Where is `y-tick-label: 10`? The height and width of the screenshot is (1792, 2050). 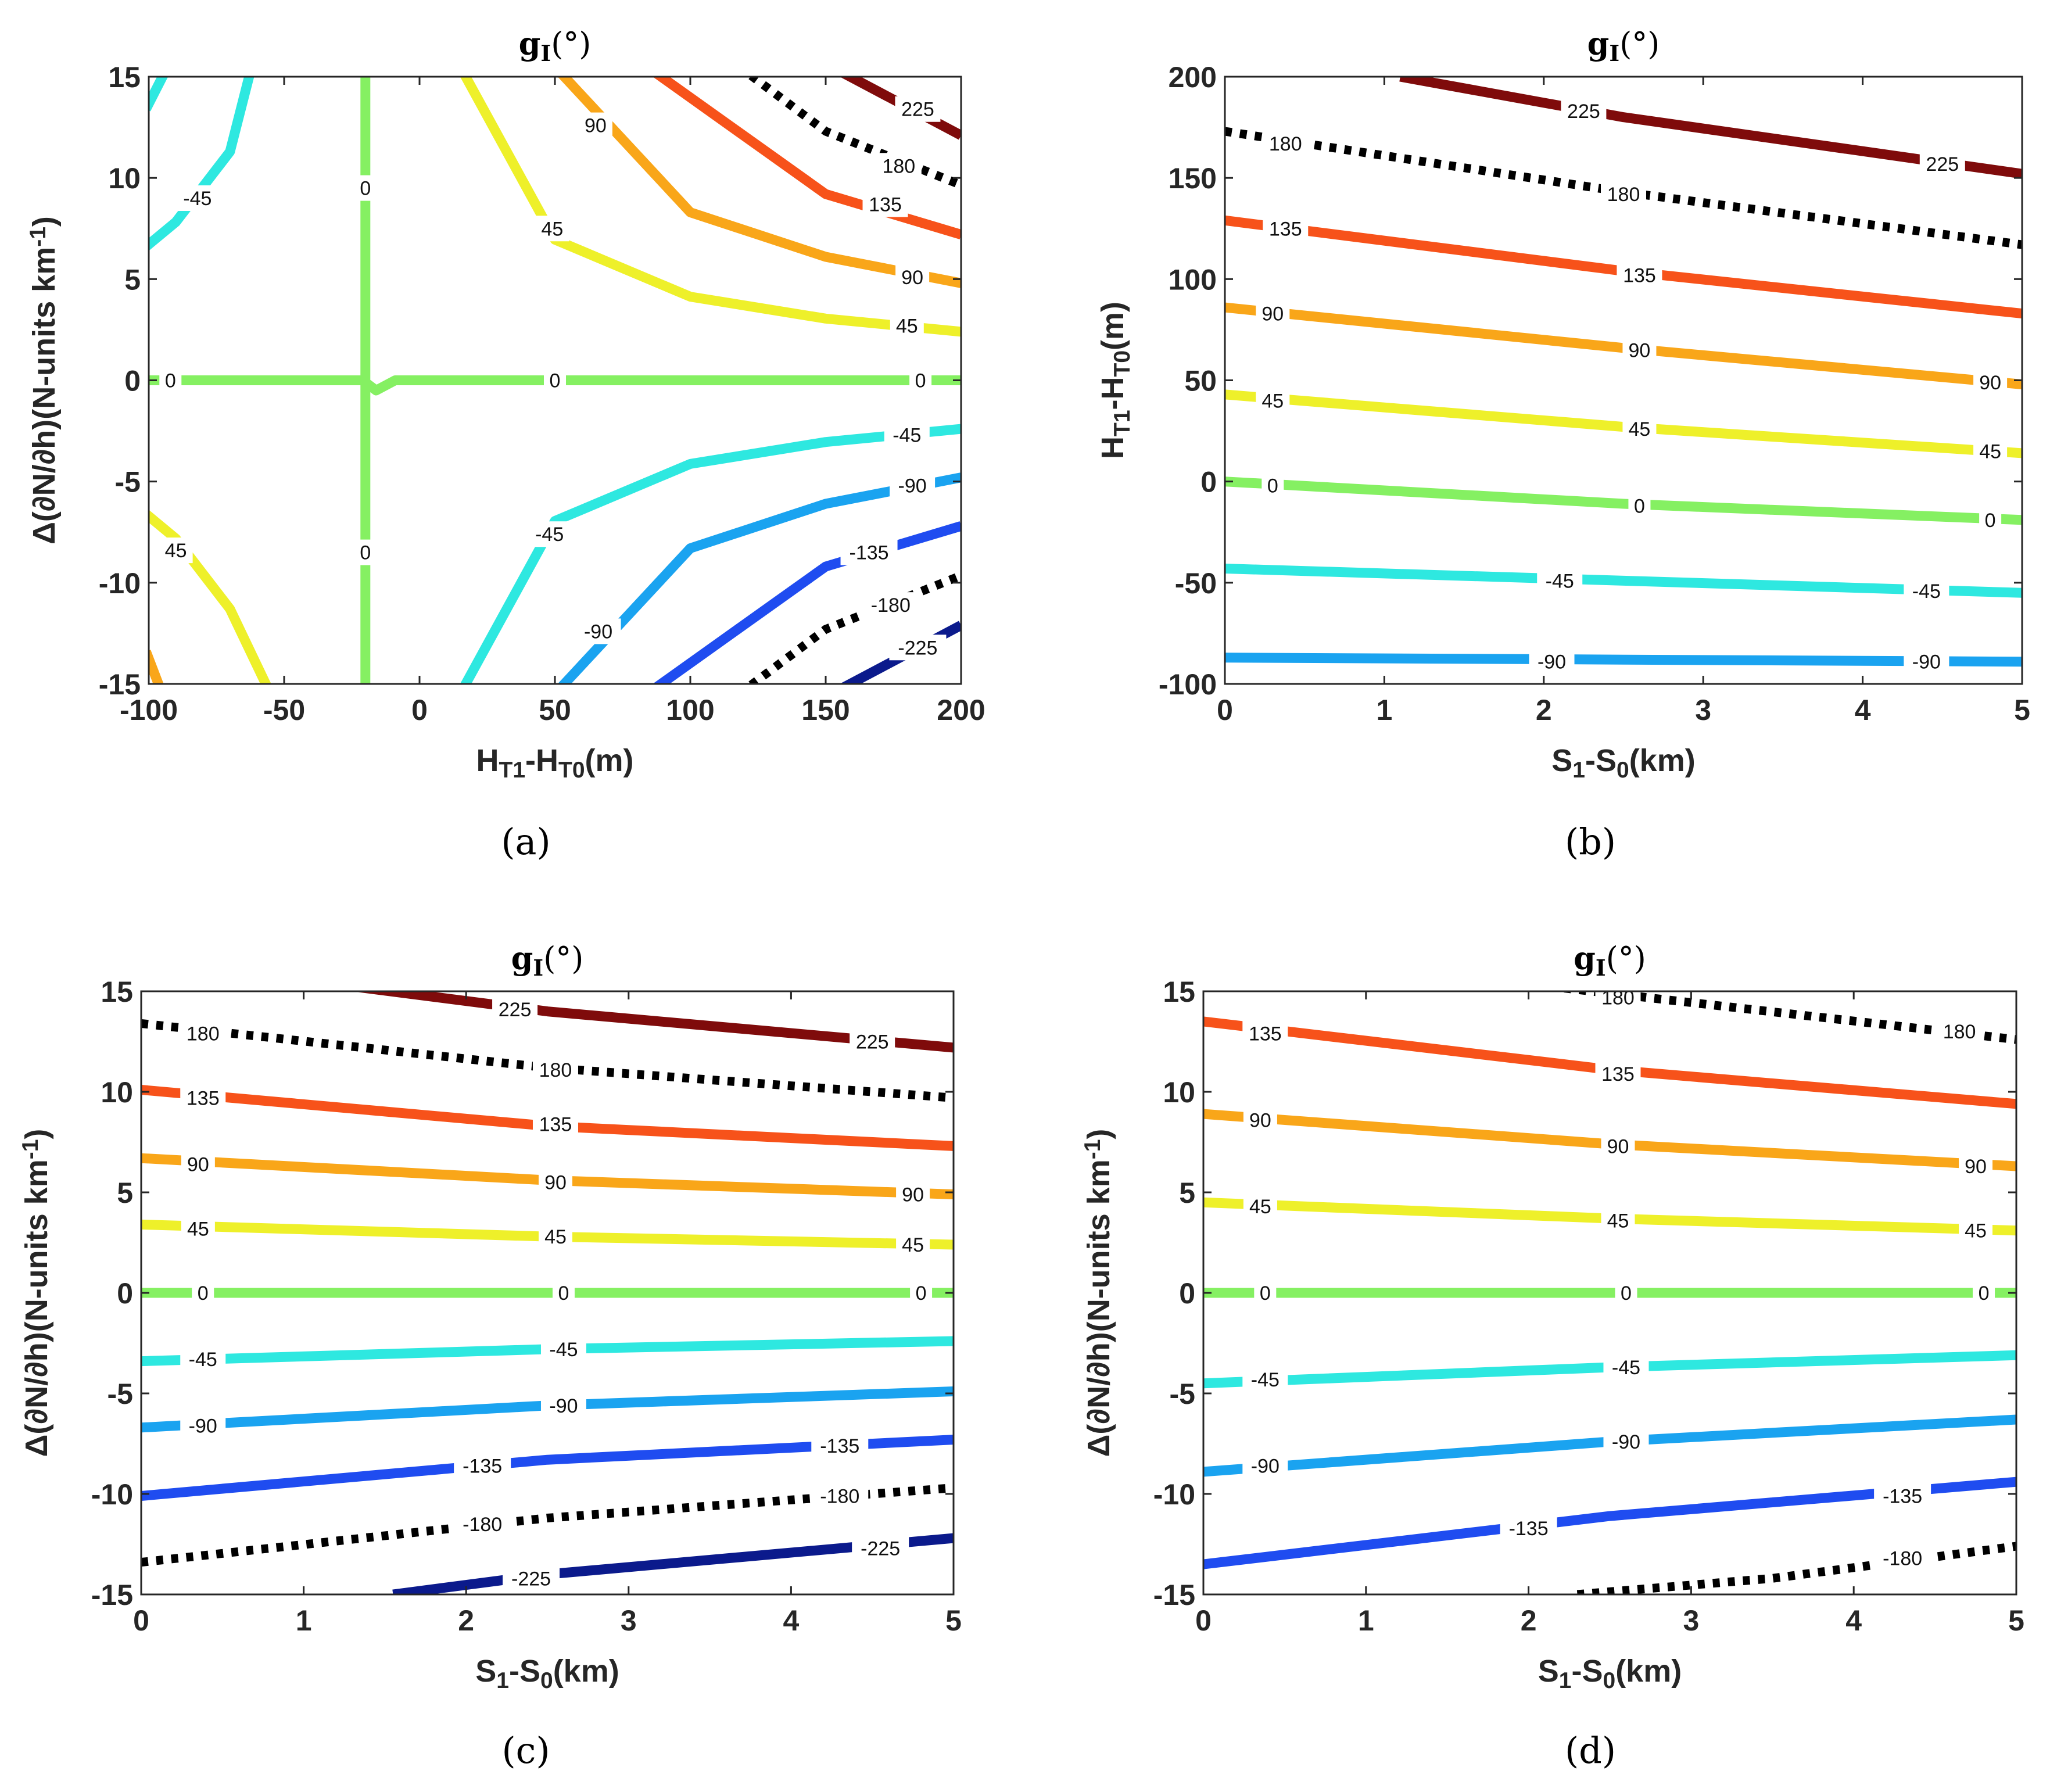 y-tick-label: 10 is located at coordinates (124, 178).